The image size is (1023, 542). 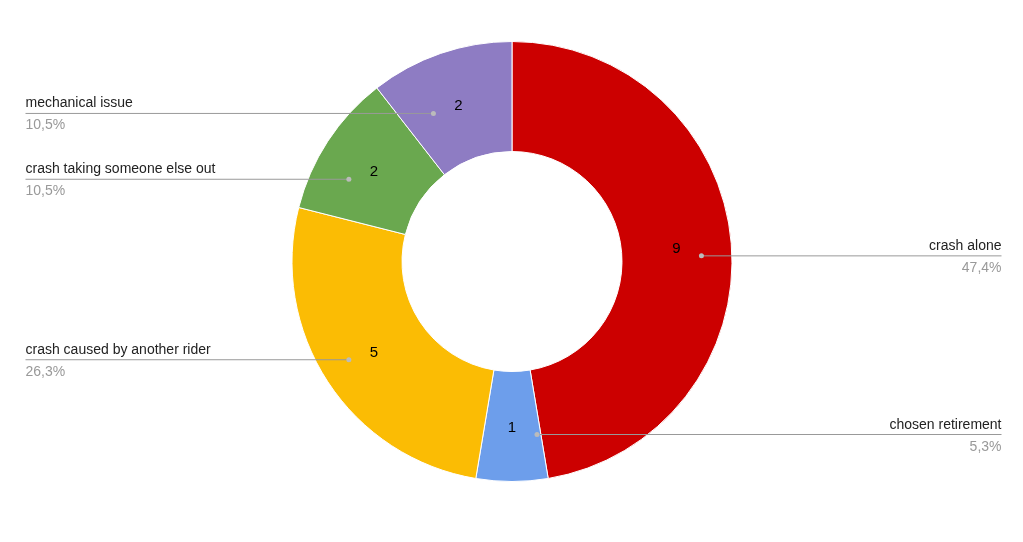 What do you see at coordinates (965, 244) in the screenshot?
I see `slice-label: crash alone` at bounding box center [965, 244].